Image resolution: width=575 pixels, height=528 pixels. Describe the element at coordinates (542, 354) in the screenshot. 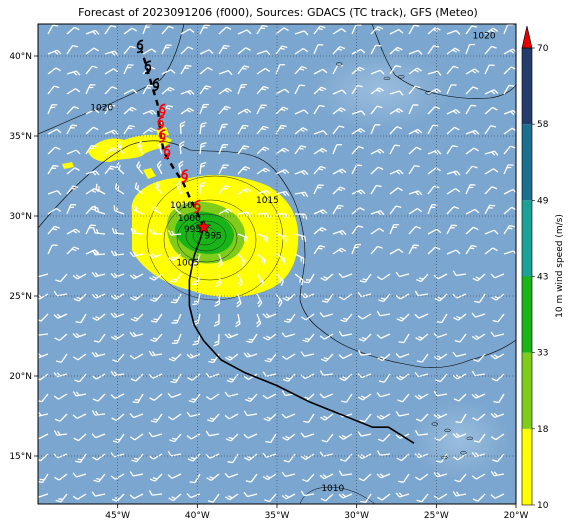

I see `colorbar-tick-label: 33` at that location.